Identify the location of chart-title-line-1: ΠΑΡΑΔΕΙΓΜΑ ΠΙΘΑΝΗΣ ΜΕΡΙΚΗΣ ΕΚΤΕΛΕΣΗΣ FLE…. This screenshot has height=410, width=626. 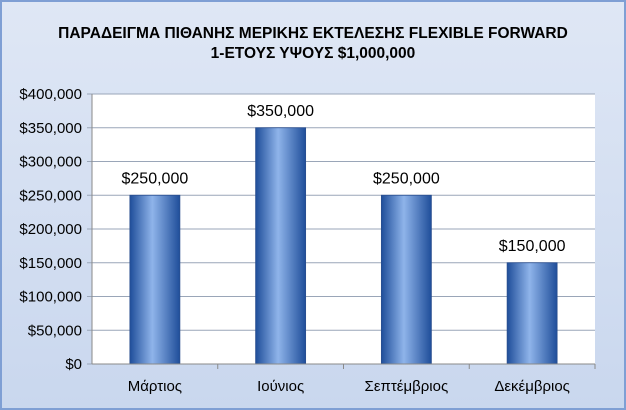
(313, 33).